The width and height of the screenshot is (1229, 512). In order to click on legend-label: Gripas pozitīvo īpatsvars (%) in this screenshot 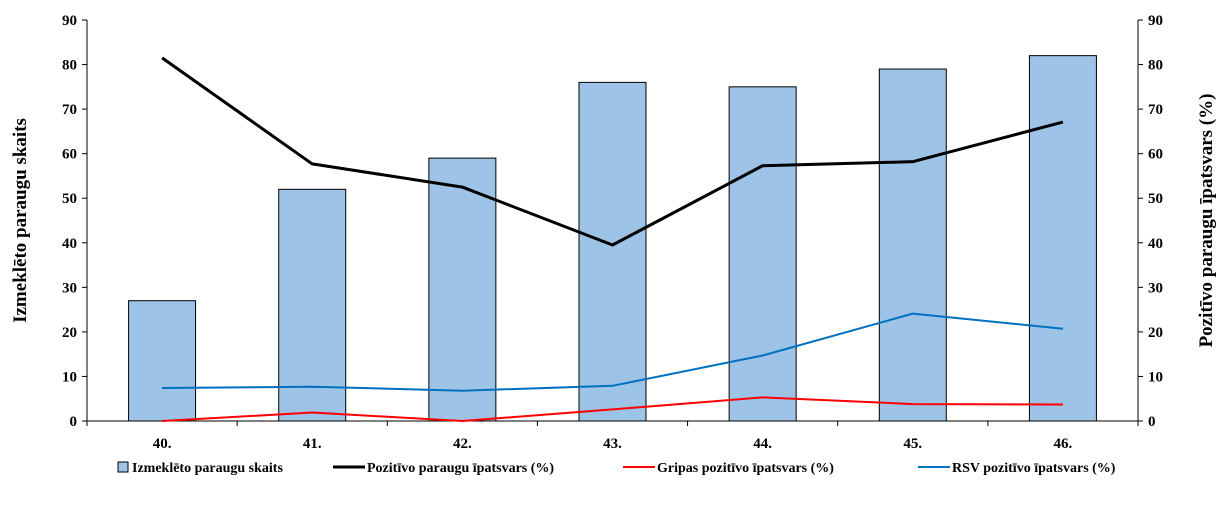, I will do `click(745, 468)`.